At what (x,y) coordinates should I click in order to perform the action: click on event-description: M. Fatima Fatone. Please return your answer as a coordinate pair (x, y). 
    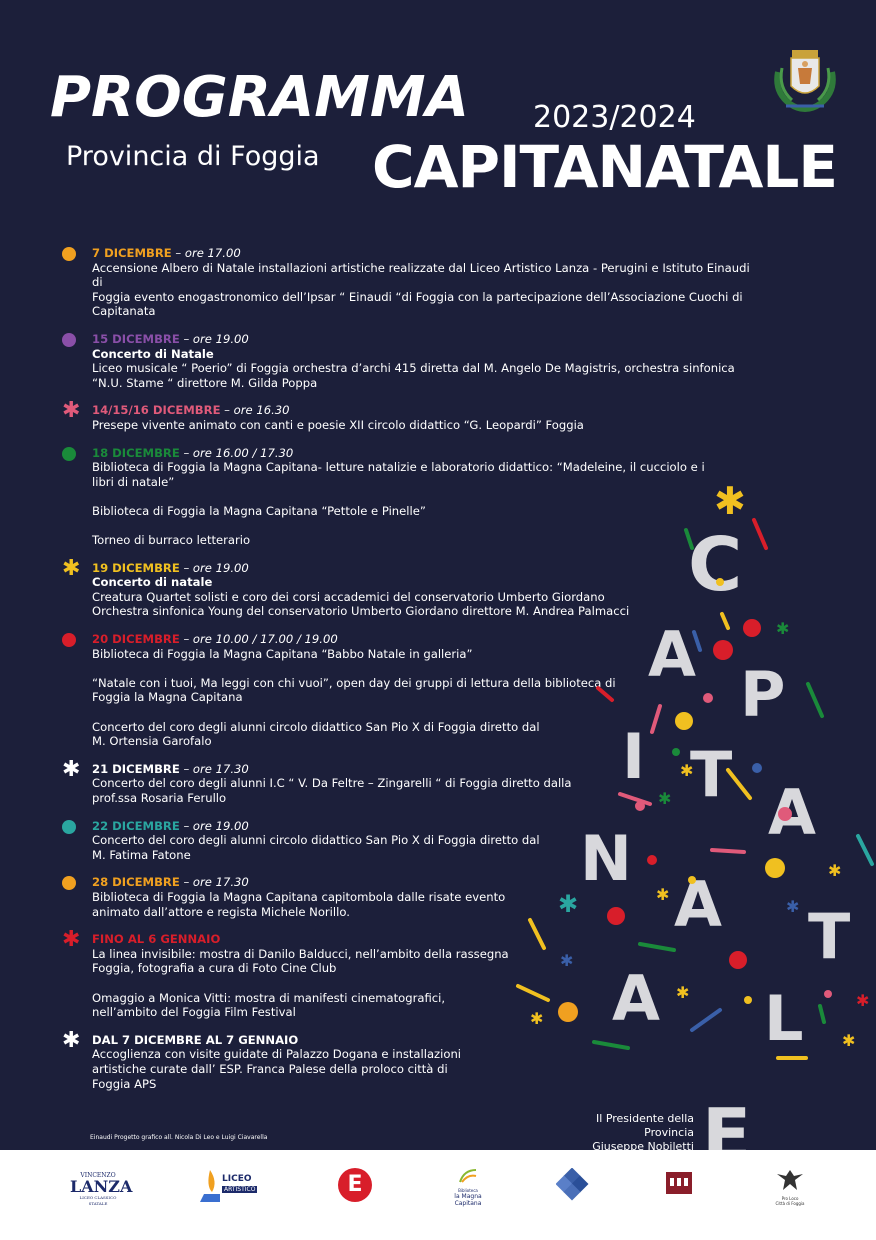
    Looking at the image, I should click on (141, 854).